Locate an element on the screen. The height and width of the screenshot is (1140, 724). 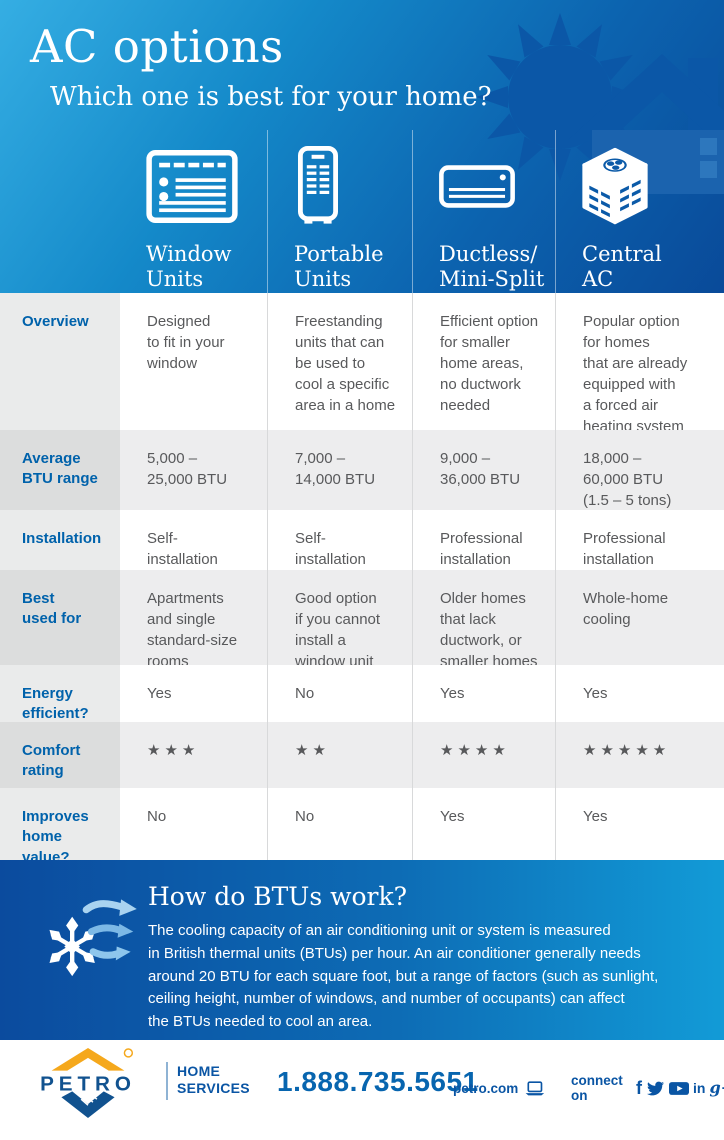
btu-section-title: How do BTUs work? is located at coordinates (278, 896).